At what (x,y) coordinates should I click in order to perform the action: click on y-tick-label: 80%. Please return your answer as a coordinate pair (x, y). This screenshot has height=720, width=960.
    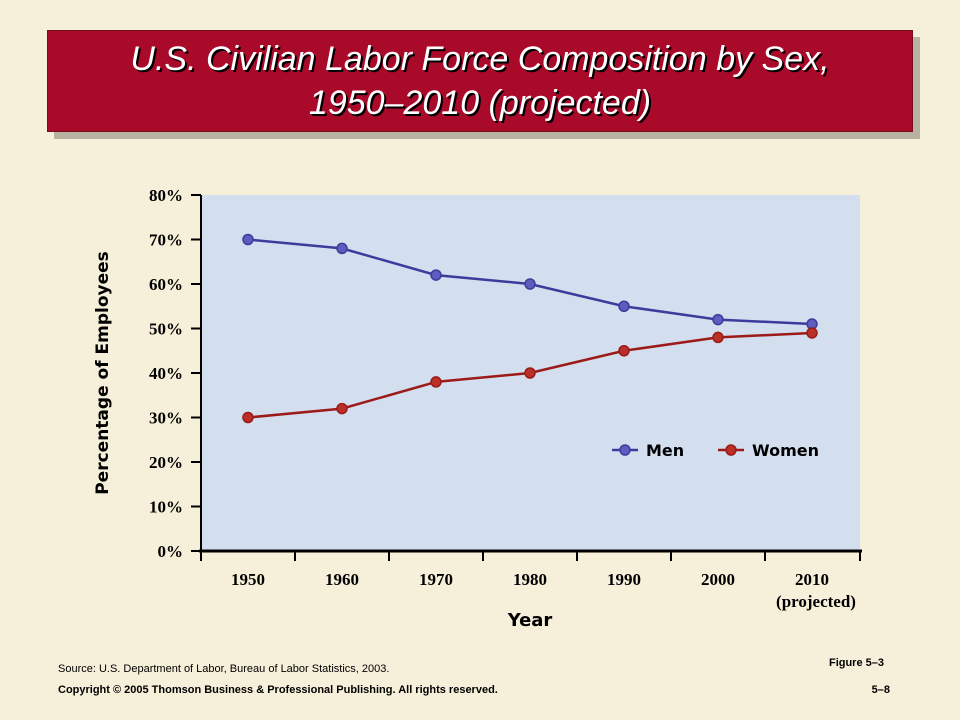
    Looking at the image, I should click on (166, 195).